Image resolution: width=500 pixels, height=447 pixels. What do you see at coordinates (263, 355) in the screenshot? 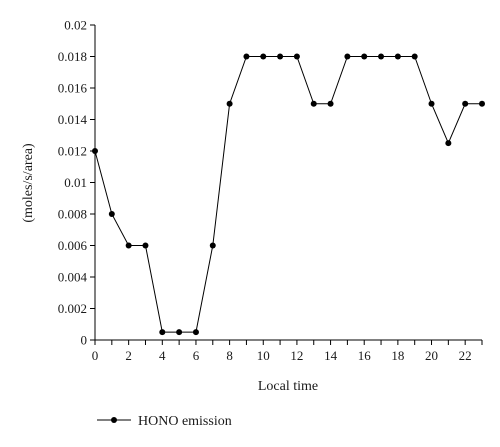
I see `x-tick-label: 10` at bounding box center [263, 355].